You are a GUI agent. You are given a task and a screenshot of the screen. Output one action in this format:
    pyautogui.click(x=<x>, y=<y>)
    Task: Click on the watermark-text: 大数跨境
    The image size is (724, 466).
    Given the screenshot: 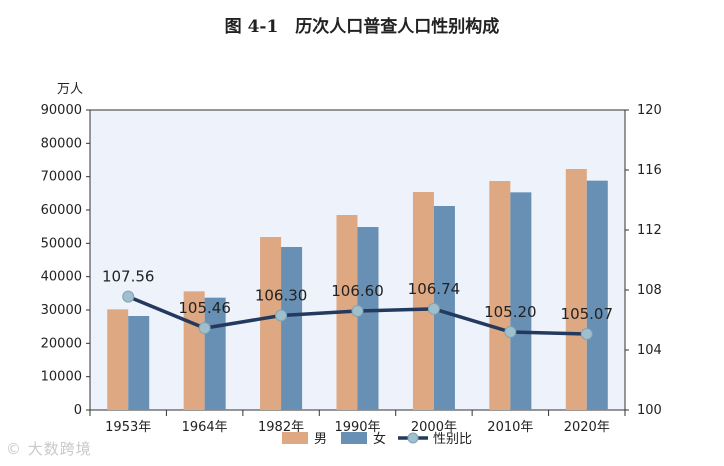 What is the action you would take?
    pyautogui.click(x=59, y=449)
    